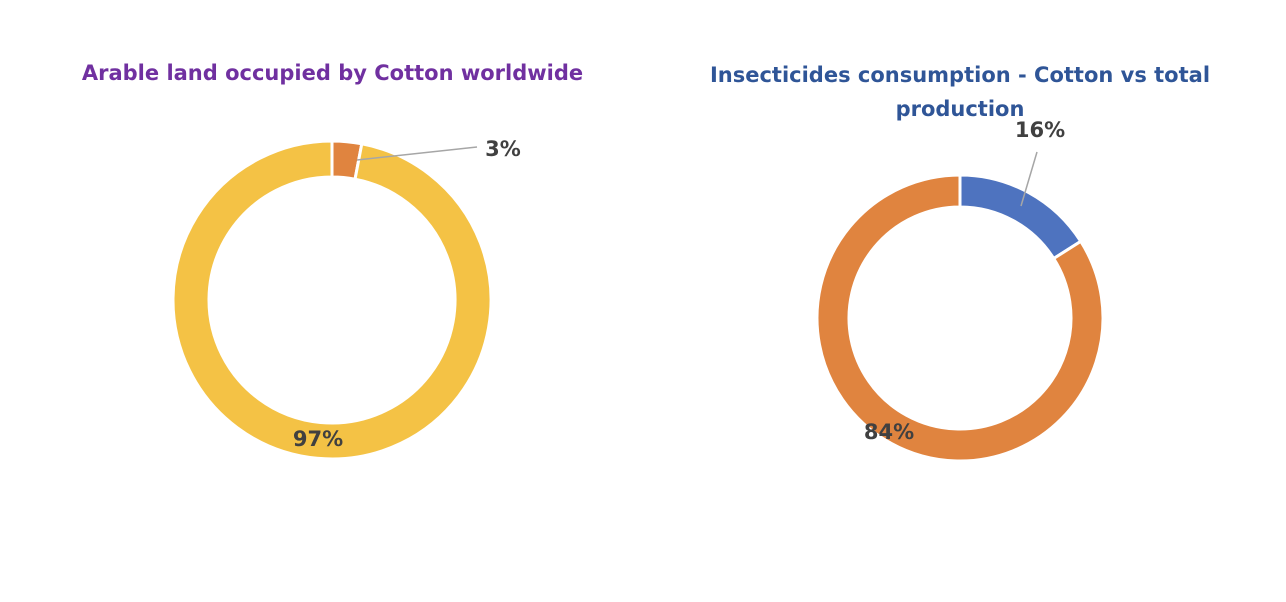  What do you see at coordinates (318, 439) in the screenshot?
I see `donut-1-data-label-2: 97%` at bounding box center [318, 439].